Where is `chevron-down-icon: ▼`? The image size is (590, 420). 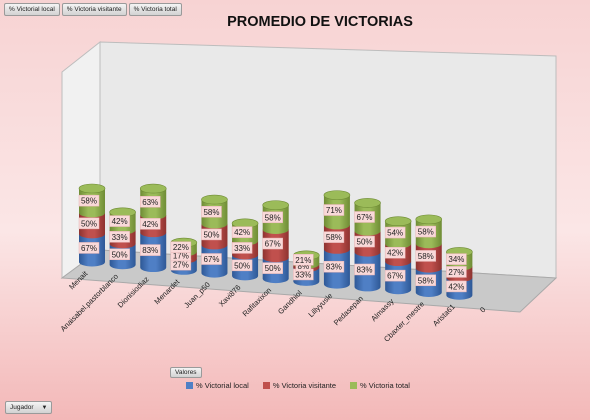 chevron-down-icon: ▼ is located at coordinates (44, 407).